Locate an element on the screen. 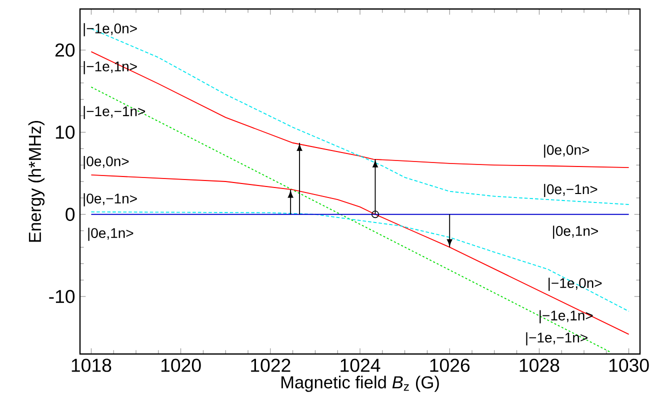 The height and width of the screenshot is (414, 655). x-tick-label: 1028 is located at coordinates (540, 365).